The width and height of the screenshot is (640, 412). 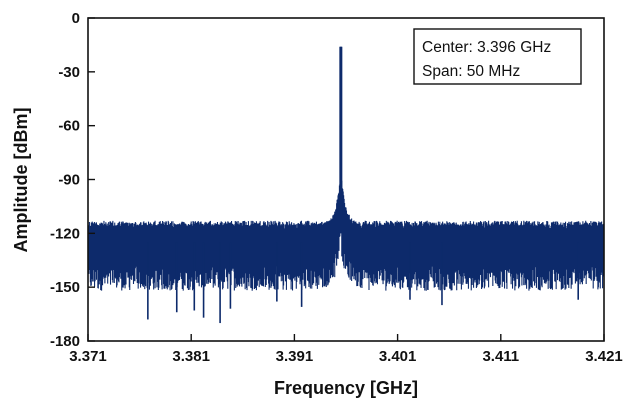 What do you see at coordinates (88, 356) in the screenshot?
I see `x-tick-label: 3.371` at bounding box center [88, 356].